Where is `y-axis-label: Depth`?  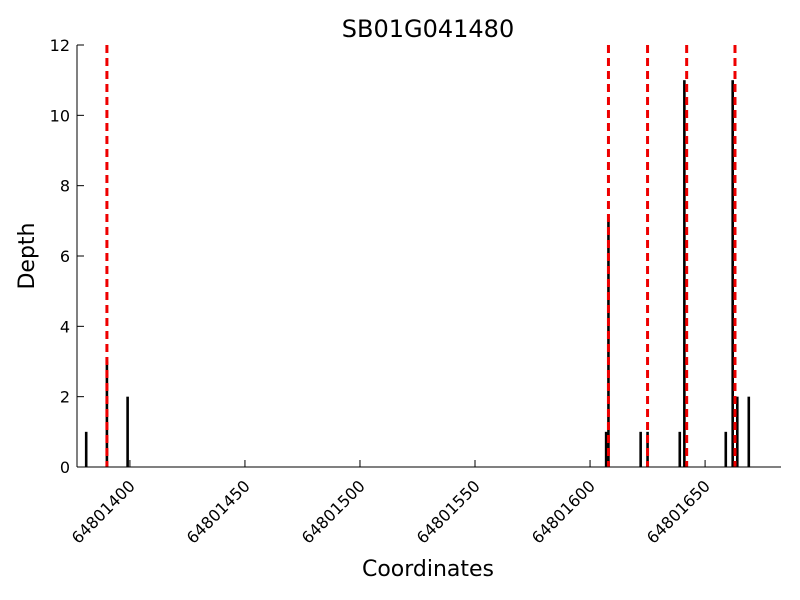 y-axis-label: Depth is located at coordinates (27, 255).